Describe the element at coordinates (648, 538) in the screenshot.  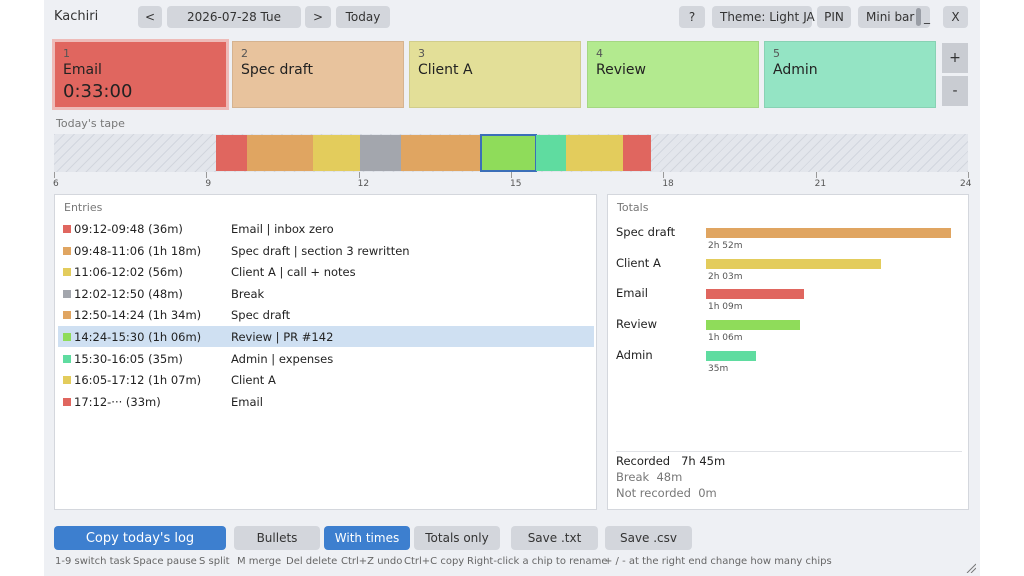
I see `save-csv-button: Save .csv` at that location.